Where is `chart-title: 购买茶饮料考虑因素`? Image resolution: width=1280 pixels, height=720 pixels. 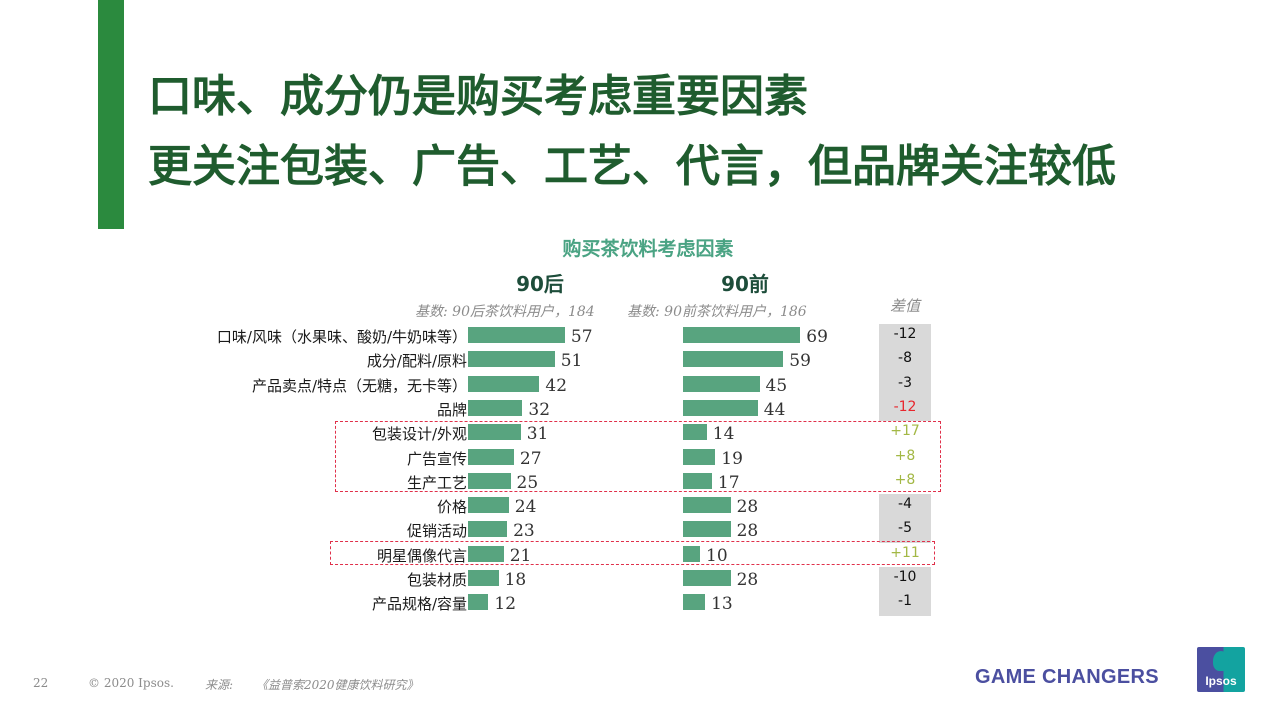 chart-title: 购买茶饮料考虑因素 is located at coordinates (640, 247).